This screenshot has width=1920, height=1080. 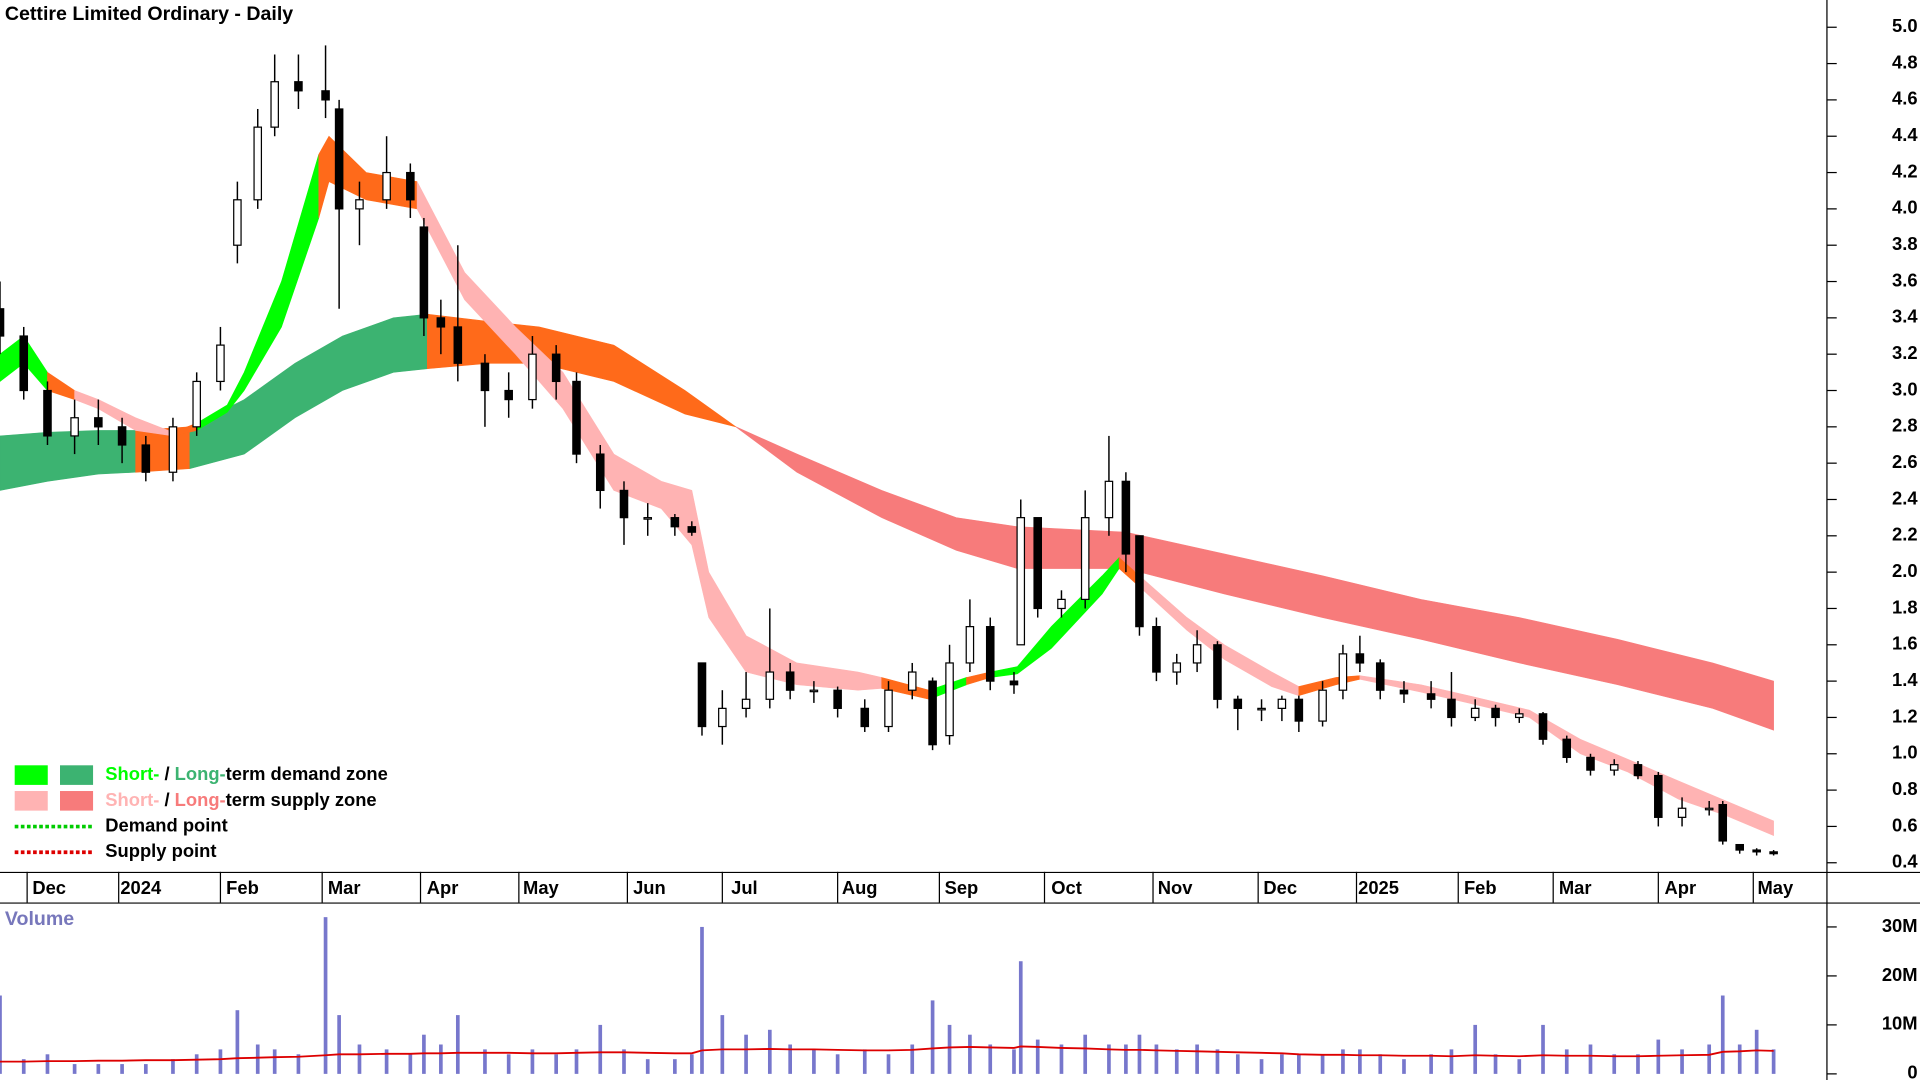 What do you see at coordinates (1905, 606) in the screenshot?
I see `y-tick-label: 1.8` at bounding box center [1905, 606].